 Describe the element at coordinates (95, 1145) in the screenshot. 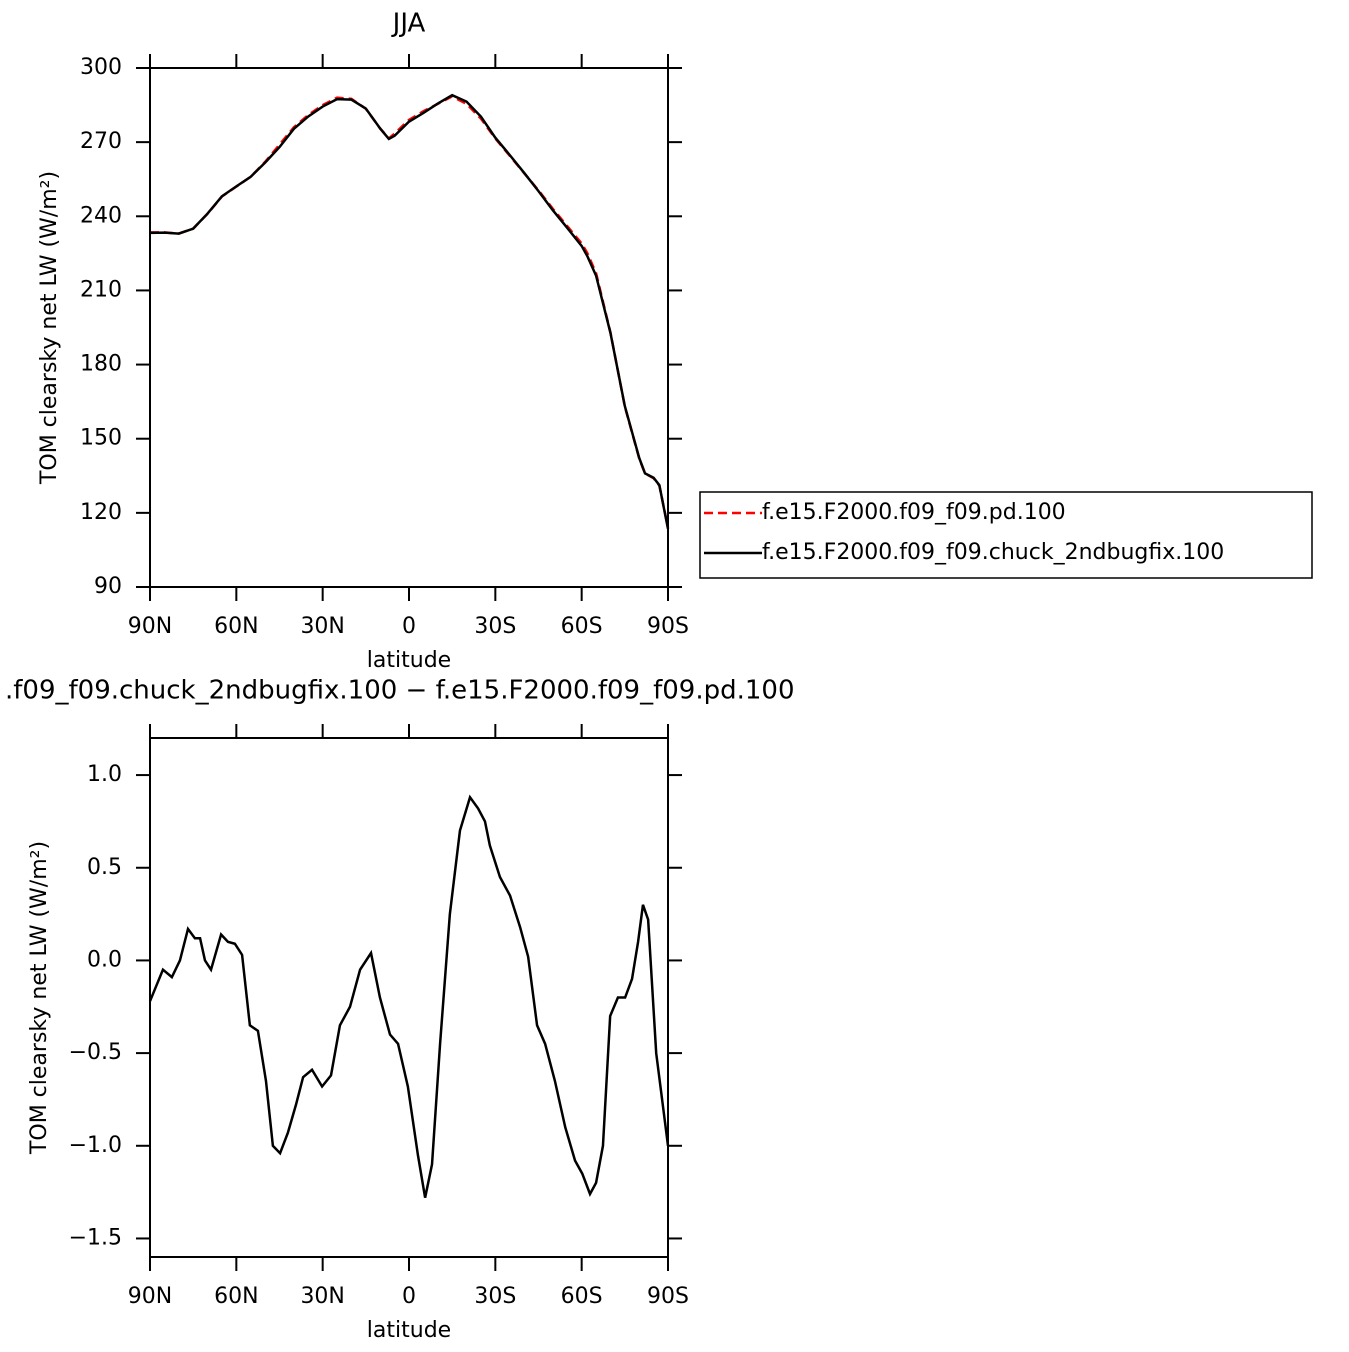

I see `y-tick-label: −1.0` at that location.